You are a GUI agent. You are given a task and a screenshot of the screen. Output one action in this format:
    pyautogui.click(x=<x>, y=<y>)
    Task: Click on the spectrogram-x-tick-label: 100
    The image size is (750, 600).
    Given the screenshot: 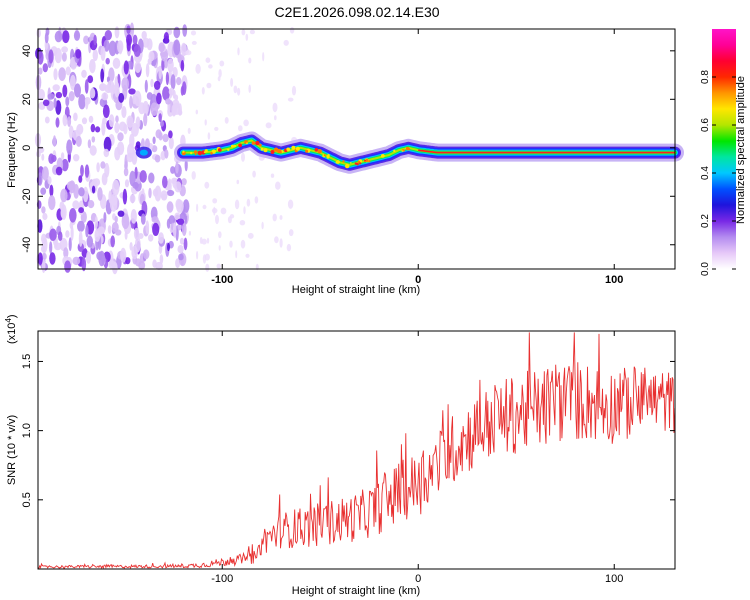 What is the action you would take?
    pyautogui.click(x=614, y=280)
    